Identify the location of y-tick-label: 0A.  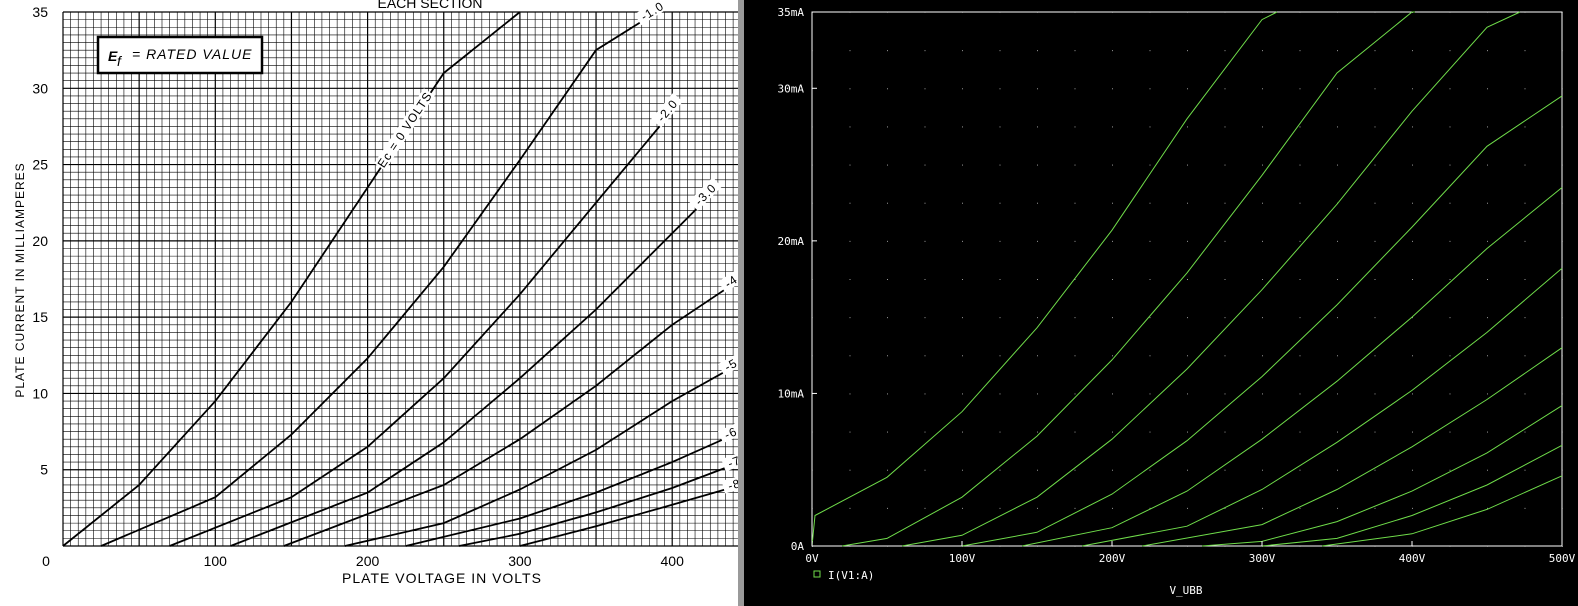
(798, 546).